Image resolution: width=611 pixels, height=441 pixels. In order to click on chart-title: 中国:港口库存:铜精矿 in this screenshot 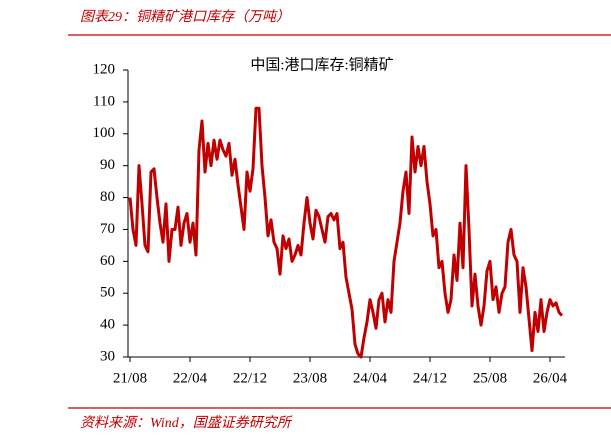, I will do `click(321, 64)`.